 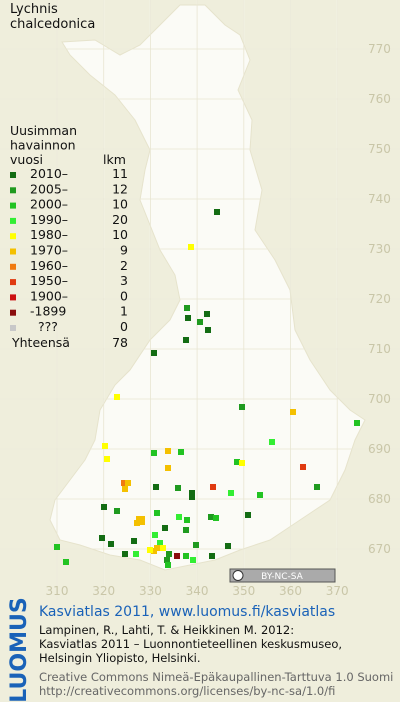 I want to click on legend-label: 1980–, so click(x=49, y=234).